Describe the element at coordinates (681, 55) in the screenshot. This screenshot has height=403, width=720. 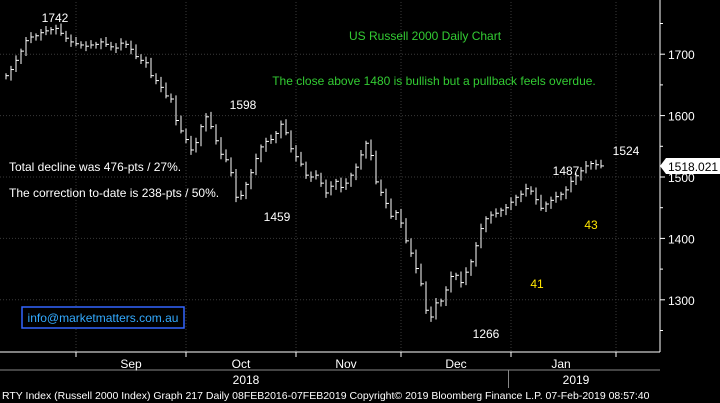
I see `y-tick-label: 1700` at that location.